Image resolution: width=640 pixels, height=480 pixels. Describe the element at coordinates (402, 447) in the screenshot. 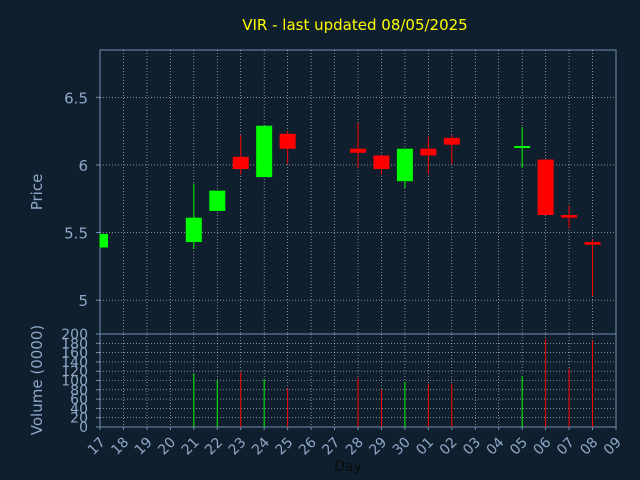

I see `x-tick-label: 30` at that location.